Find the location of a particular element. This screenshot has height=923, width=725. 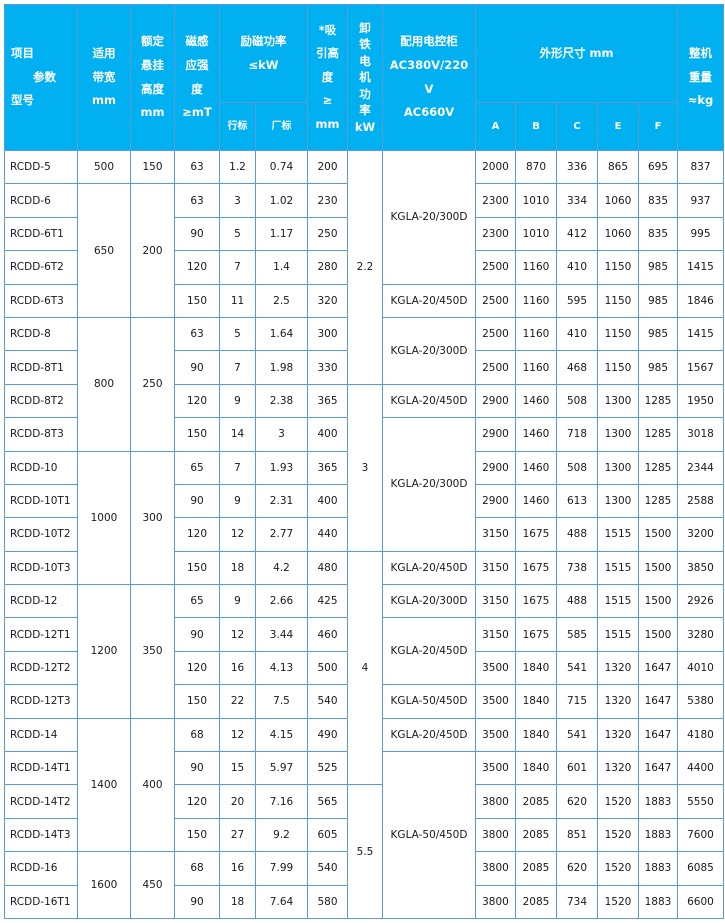

suction-height-cell: 250 is located at coordinates (327, 234).